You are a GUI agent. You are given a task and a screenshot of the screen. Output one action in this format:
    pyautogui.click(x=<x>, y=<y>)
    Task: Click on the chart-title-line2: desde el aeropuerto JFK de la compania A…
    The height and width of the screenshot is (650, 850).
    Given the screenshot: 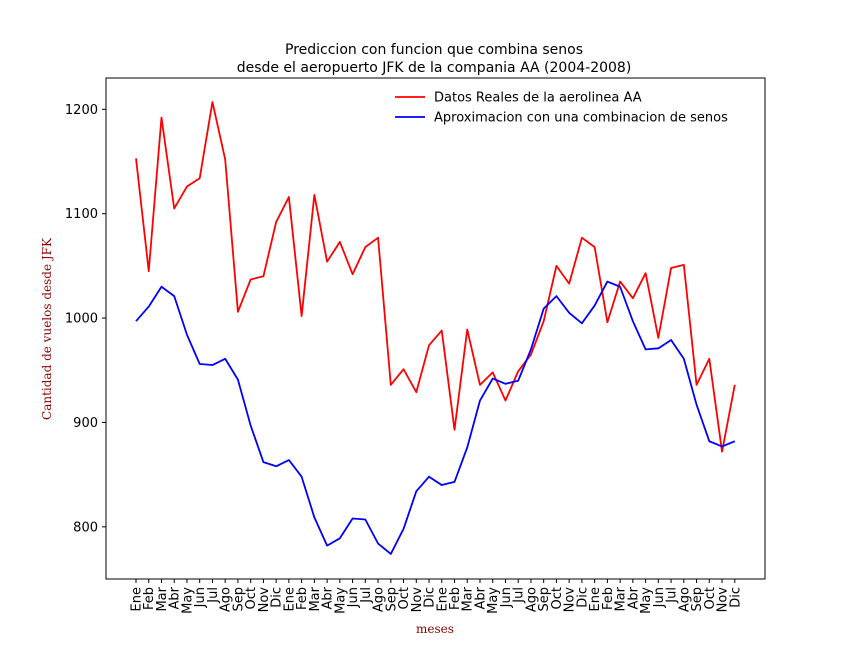 What is the action you would take?
    pyautogui.click(x=434, y=68)
    